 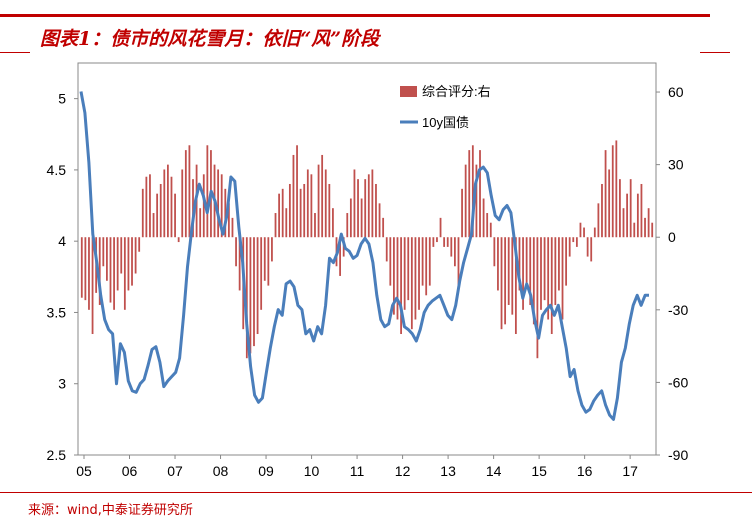 What do you see at coordinates (376, 492) in the screenshot?
I see `bottom-rule` at bounding box center [376, 492].